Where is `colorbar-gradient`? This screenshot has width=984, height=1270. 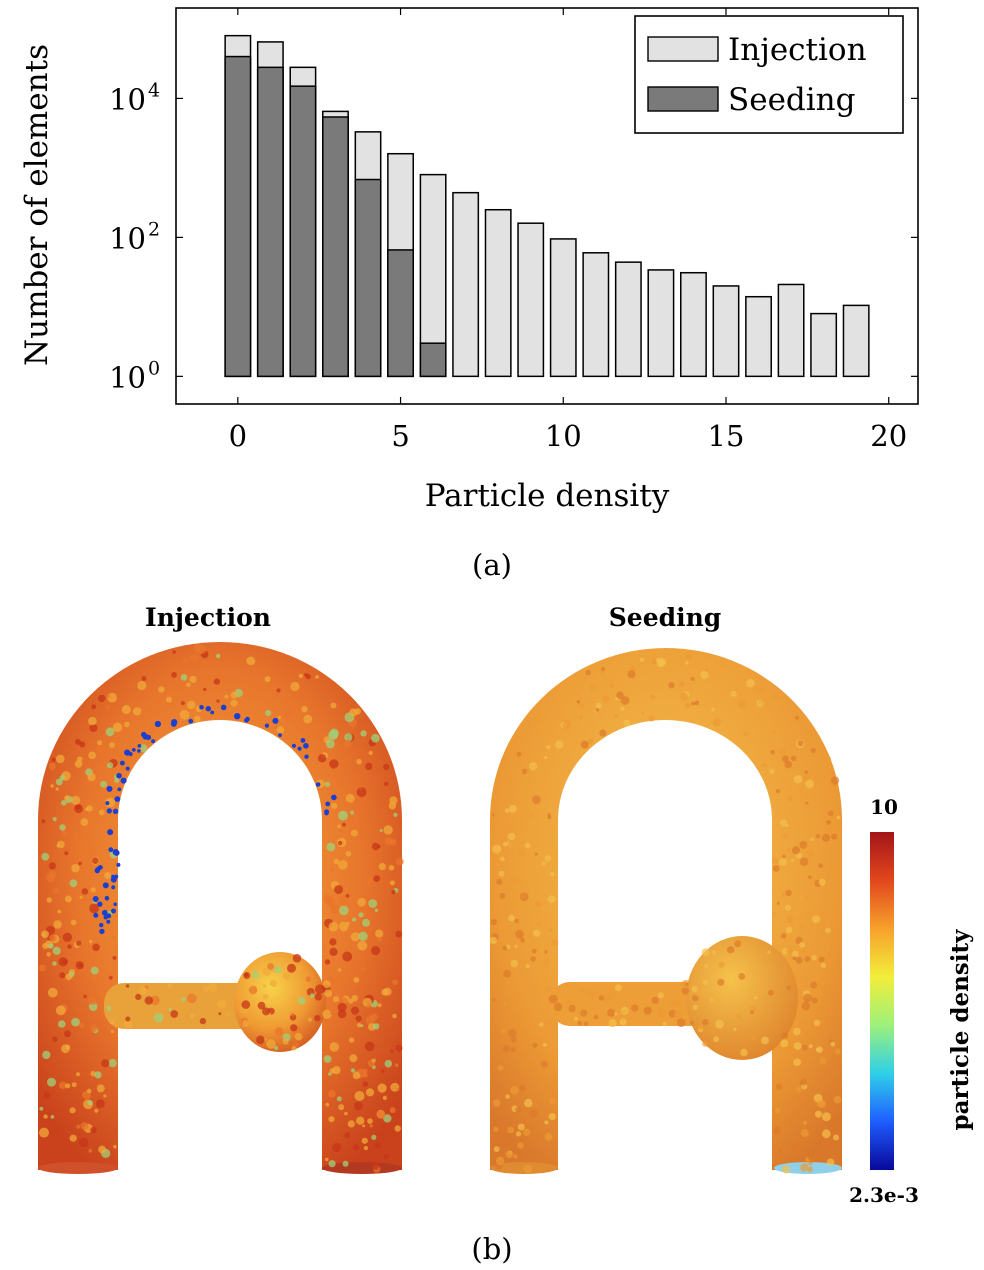
colorbar-gradient is located at coordinates (882, 1001).